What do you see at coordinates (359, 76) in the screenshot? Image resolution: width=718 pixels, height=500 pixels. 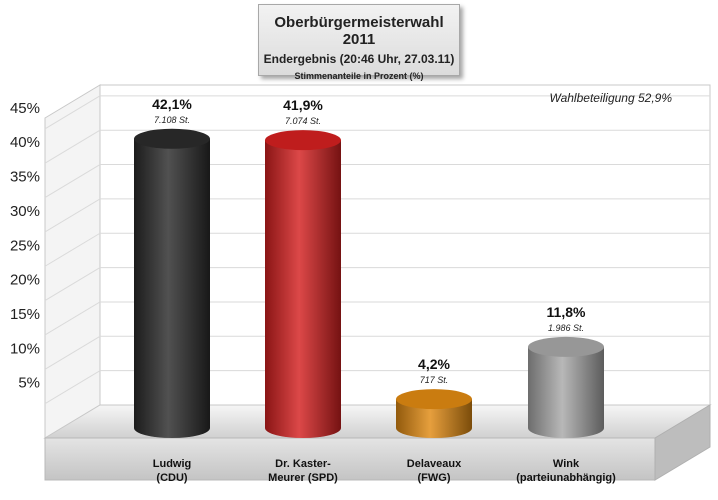 I see `chart-unit-note: Stimmenanteile in Prozent (%)` at bounding box center [359, 76].